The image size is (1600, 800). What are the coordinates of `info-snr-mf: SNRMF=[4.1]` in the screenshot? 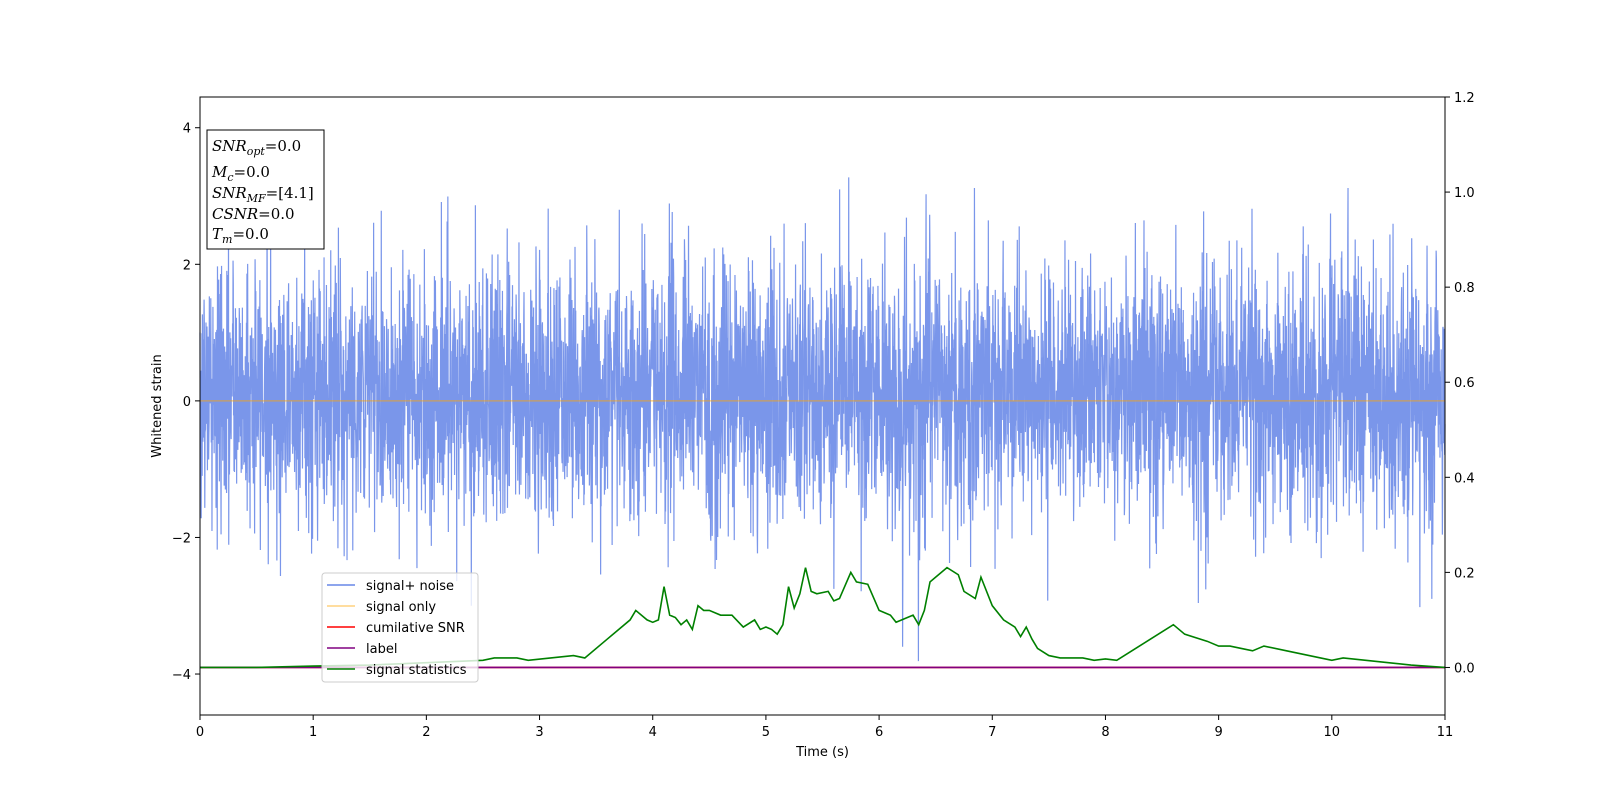 It's located at (263, 194).